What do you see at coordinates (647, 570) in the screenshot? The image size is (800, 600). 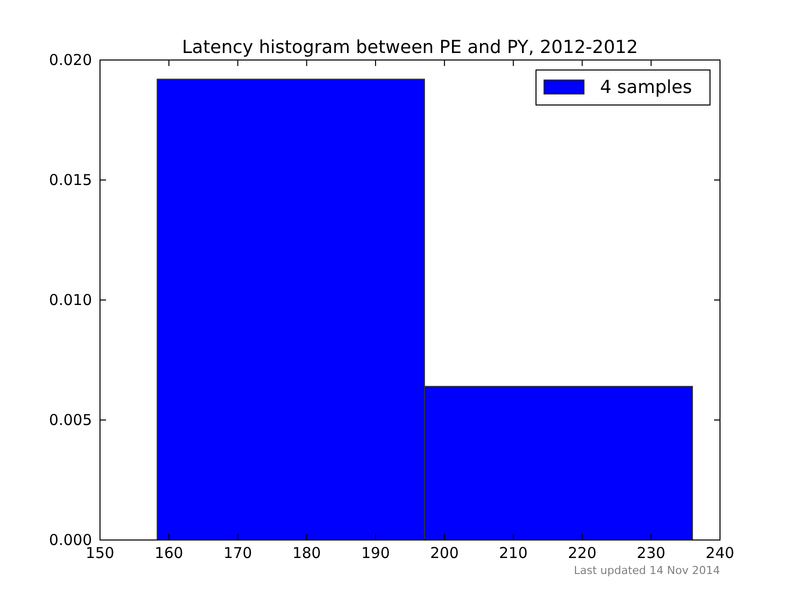 I see `text: Last updated 14 Nov 2014` at bounding box center [647, 570].